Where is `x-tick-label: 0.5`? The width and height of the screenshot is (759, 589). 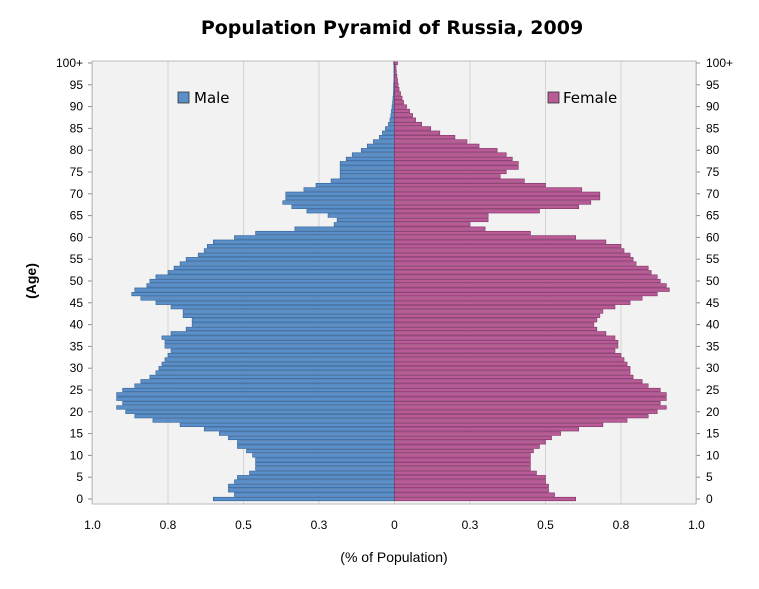 x-tick-label: 0.5 is located at coordinates (243, 525).